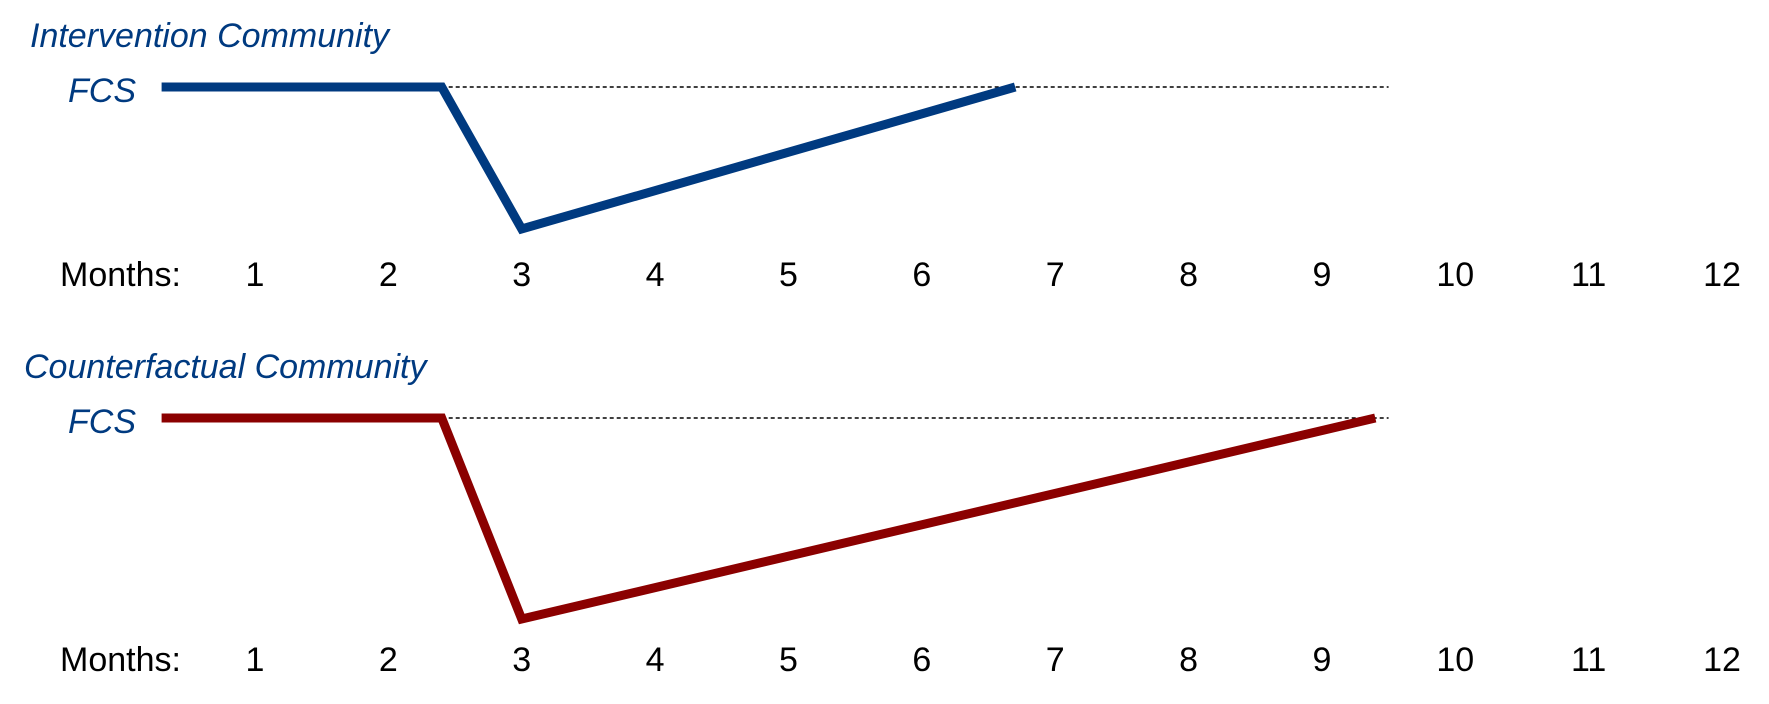  Describe the element at coordinates (226, 367) in the screenshot. I see `panel-title: Counterfactual Community` at that location.